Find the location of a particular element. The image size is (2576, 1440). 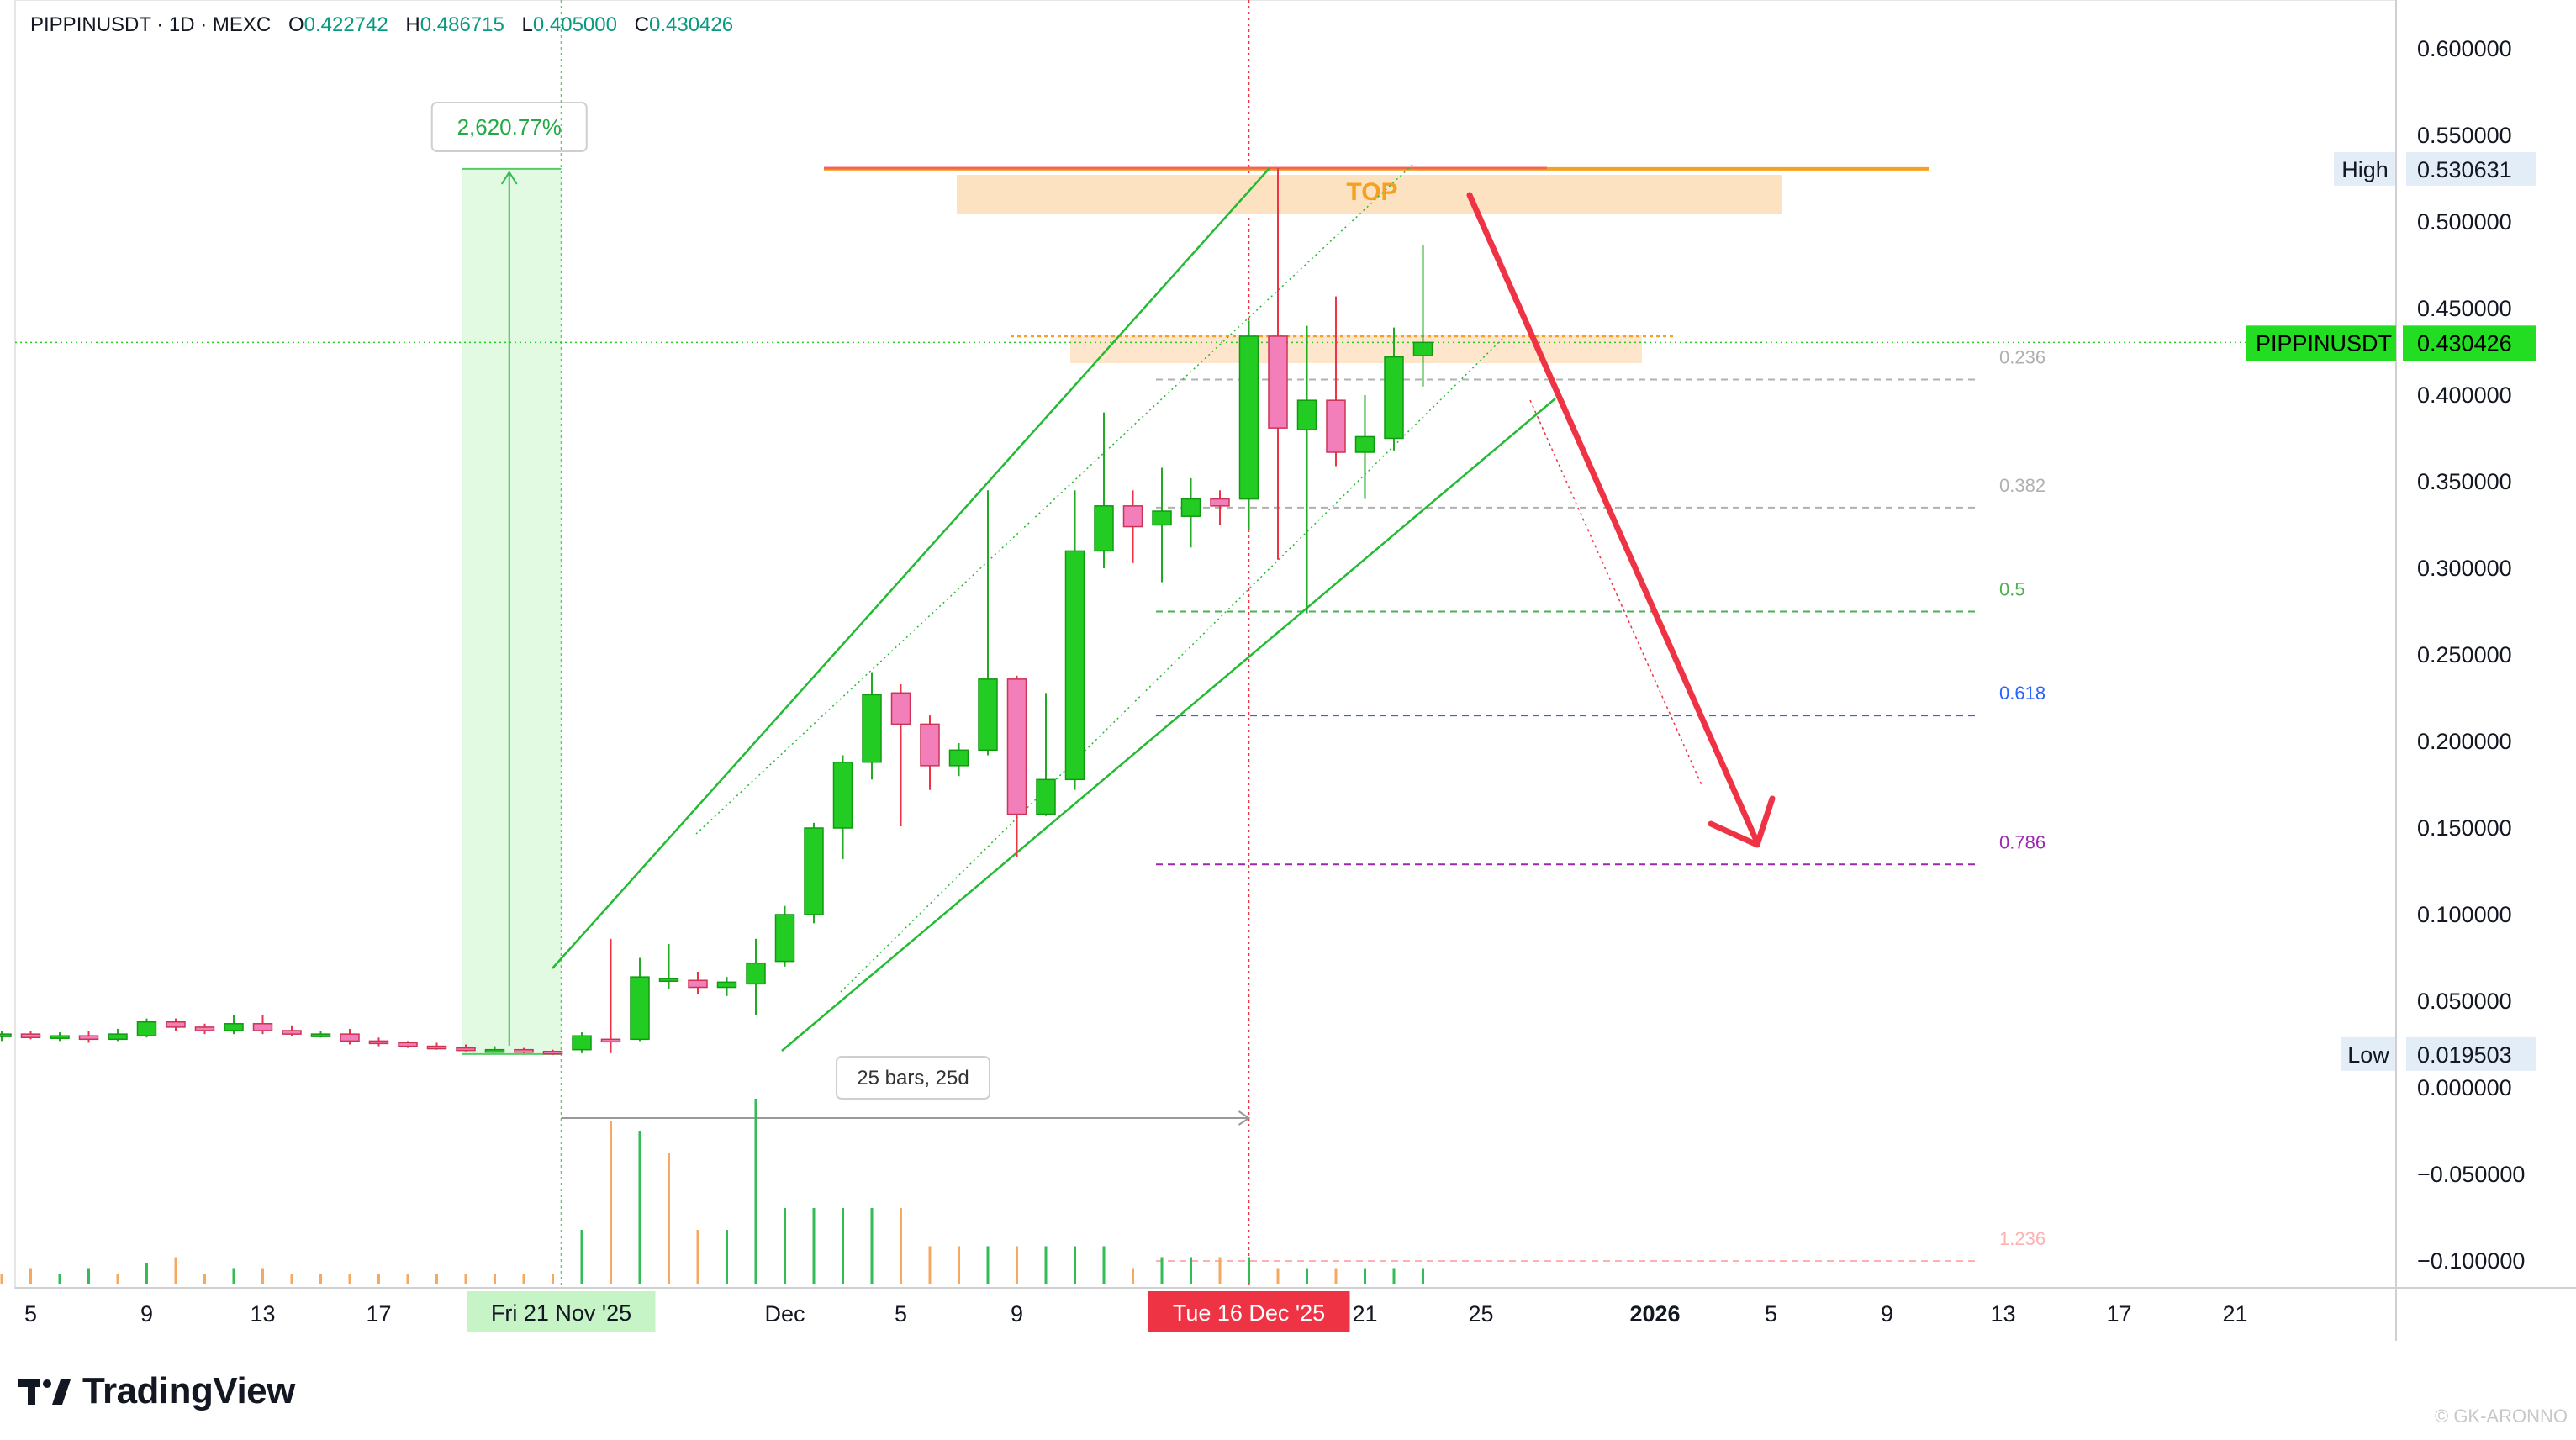

time-axis-tick: 9 is located at coordinates (1887, 1314).